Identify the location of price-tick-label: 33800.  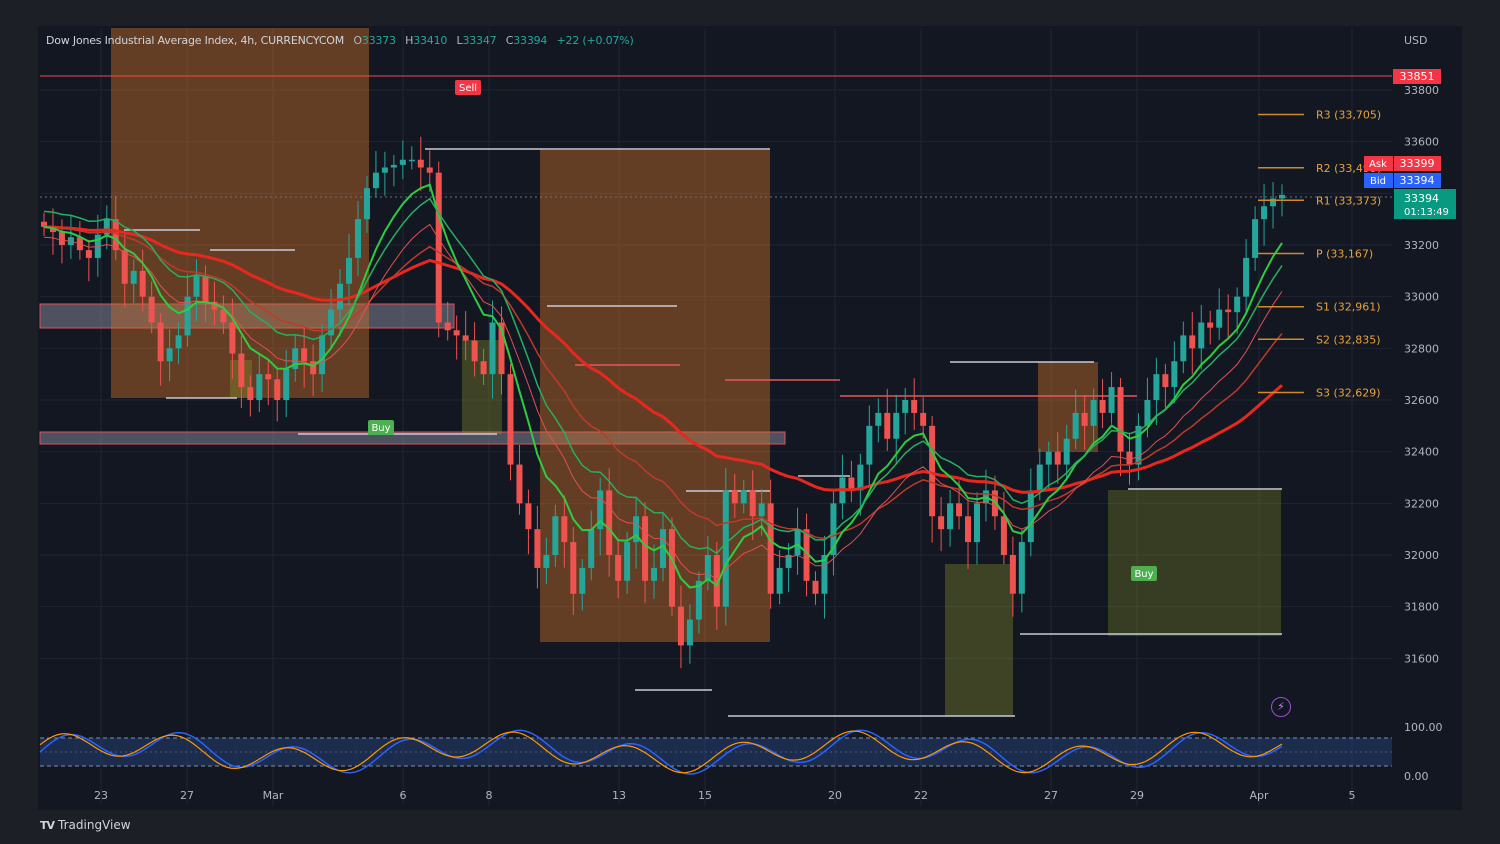
(1421, 90).